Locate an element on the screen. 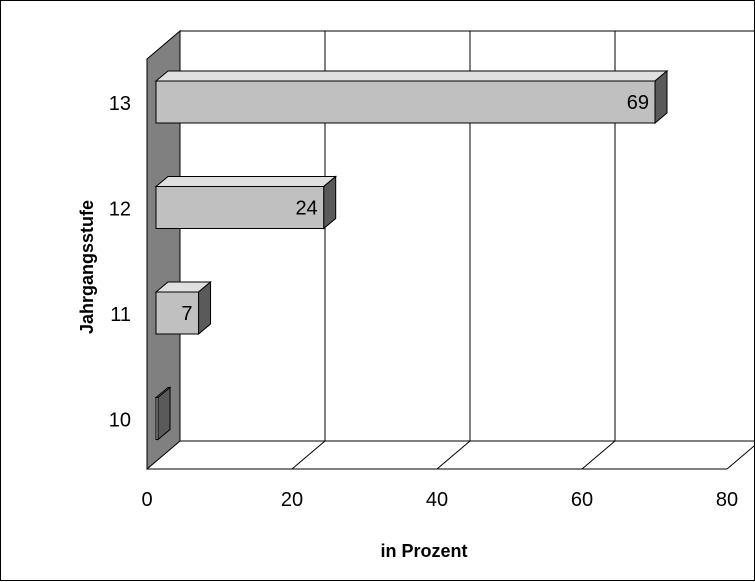  data-label: 7 is located at coordinates (186, 314).